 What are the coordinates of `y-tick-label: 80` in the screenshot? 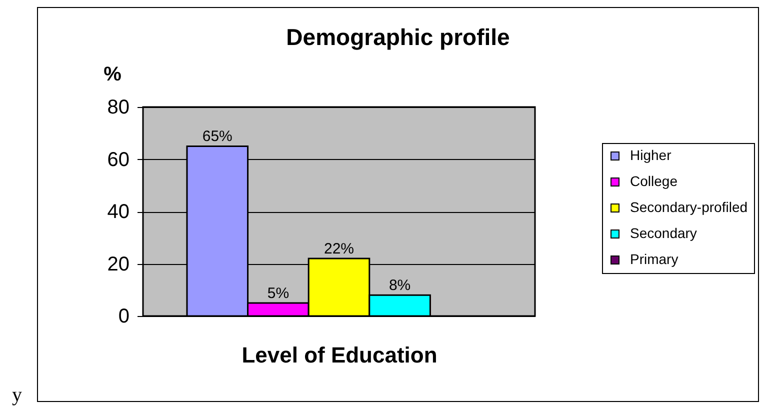 It's located at (118, 107).